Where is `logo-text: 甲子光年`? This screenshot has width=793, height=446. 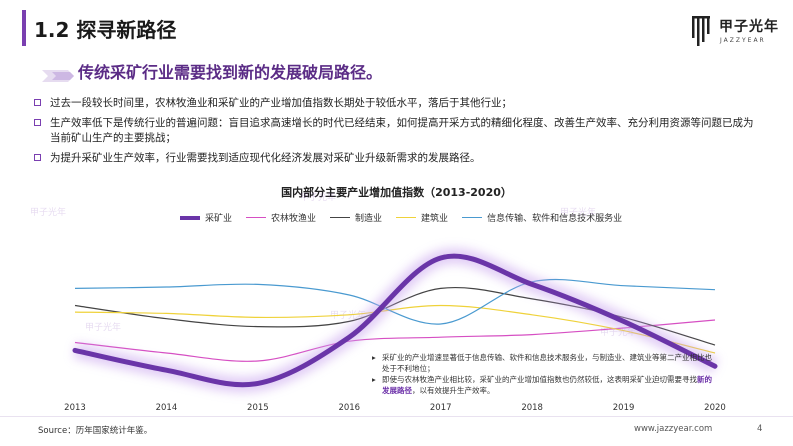 logo-text: 甲子光年 is located at coordinates (749, 27).